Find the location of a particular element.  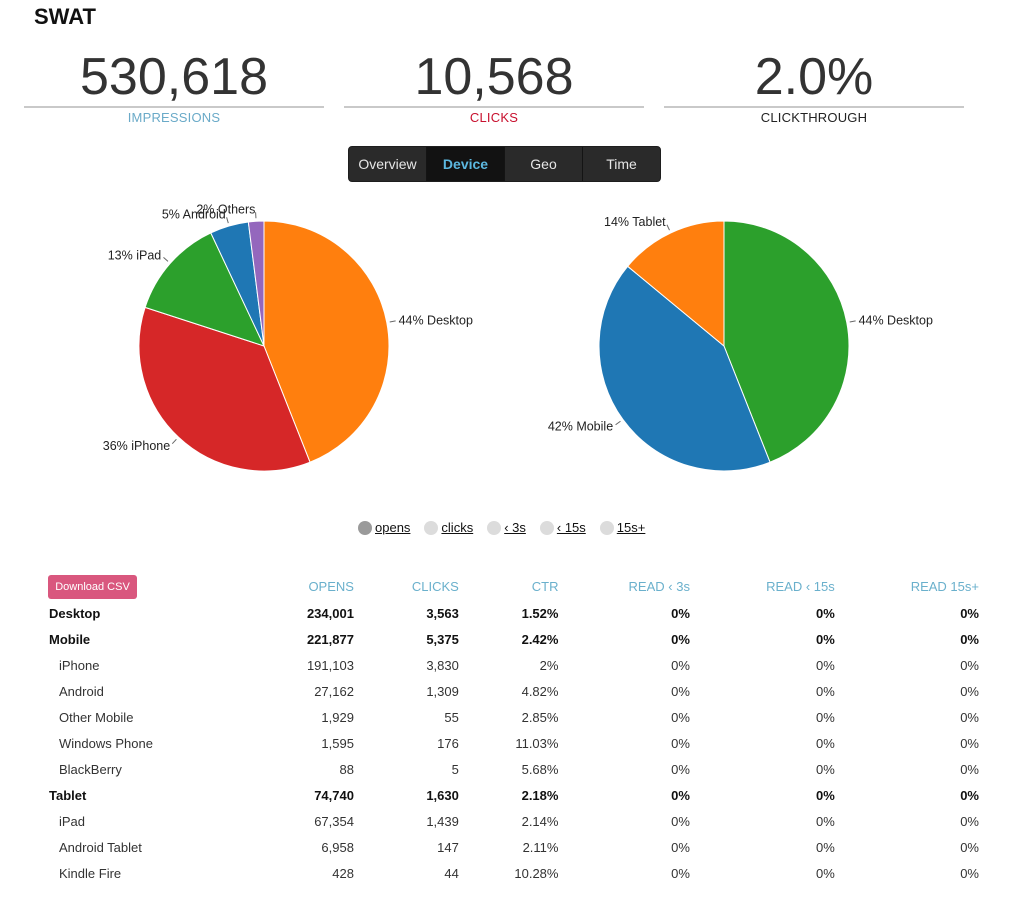

row-cell: 2% is located at coordinates (549, 665).